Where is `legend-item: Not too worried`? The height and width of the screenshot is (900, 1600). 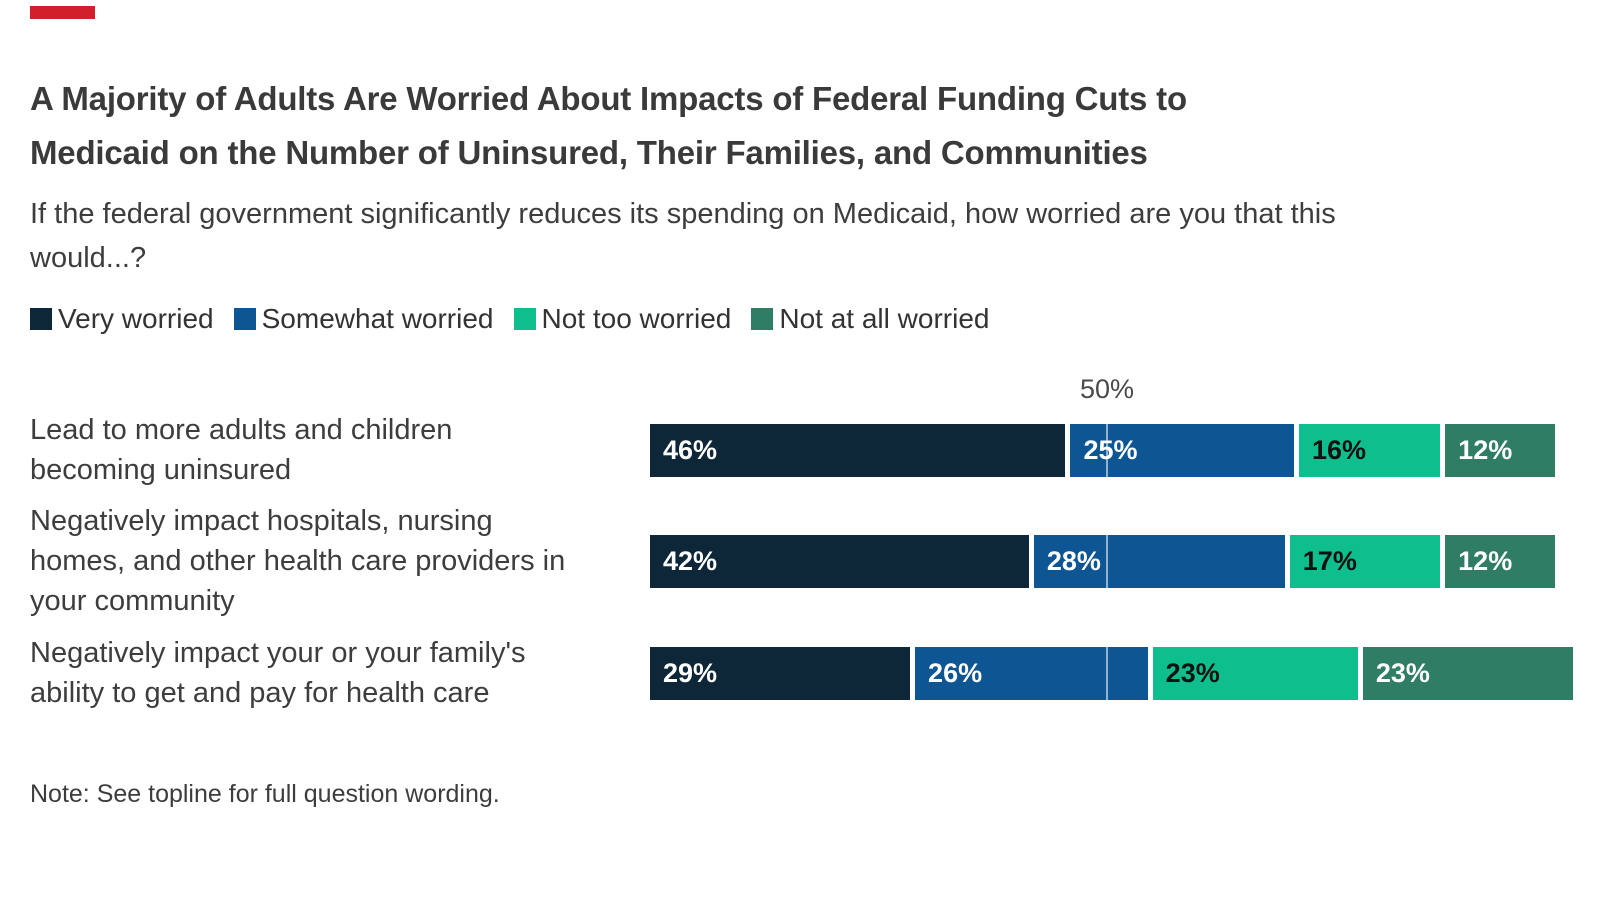
legend-item: Not too worried is located at coordinates (622, 319).